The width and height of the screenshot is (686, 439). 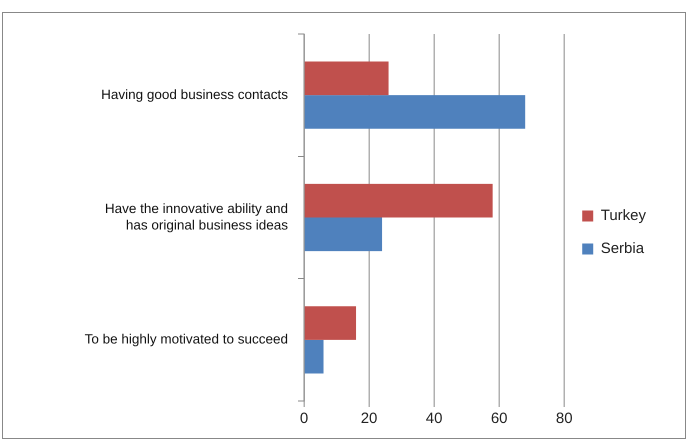 I want to click on x-tick-label: 0, so click(x=304, y=419).